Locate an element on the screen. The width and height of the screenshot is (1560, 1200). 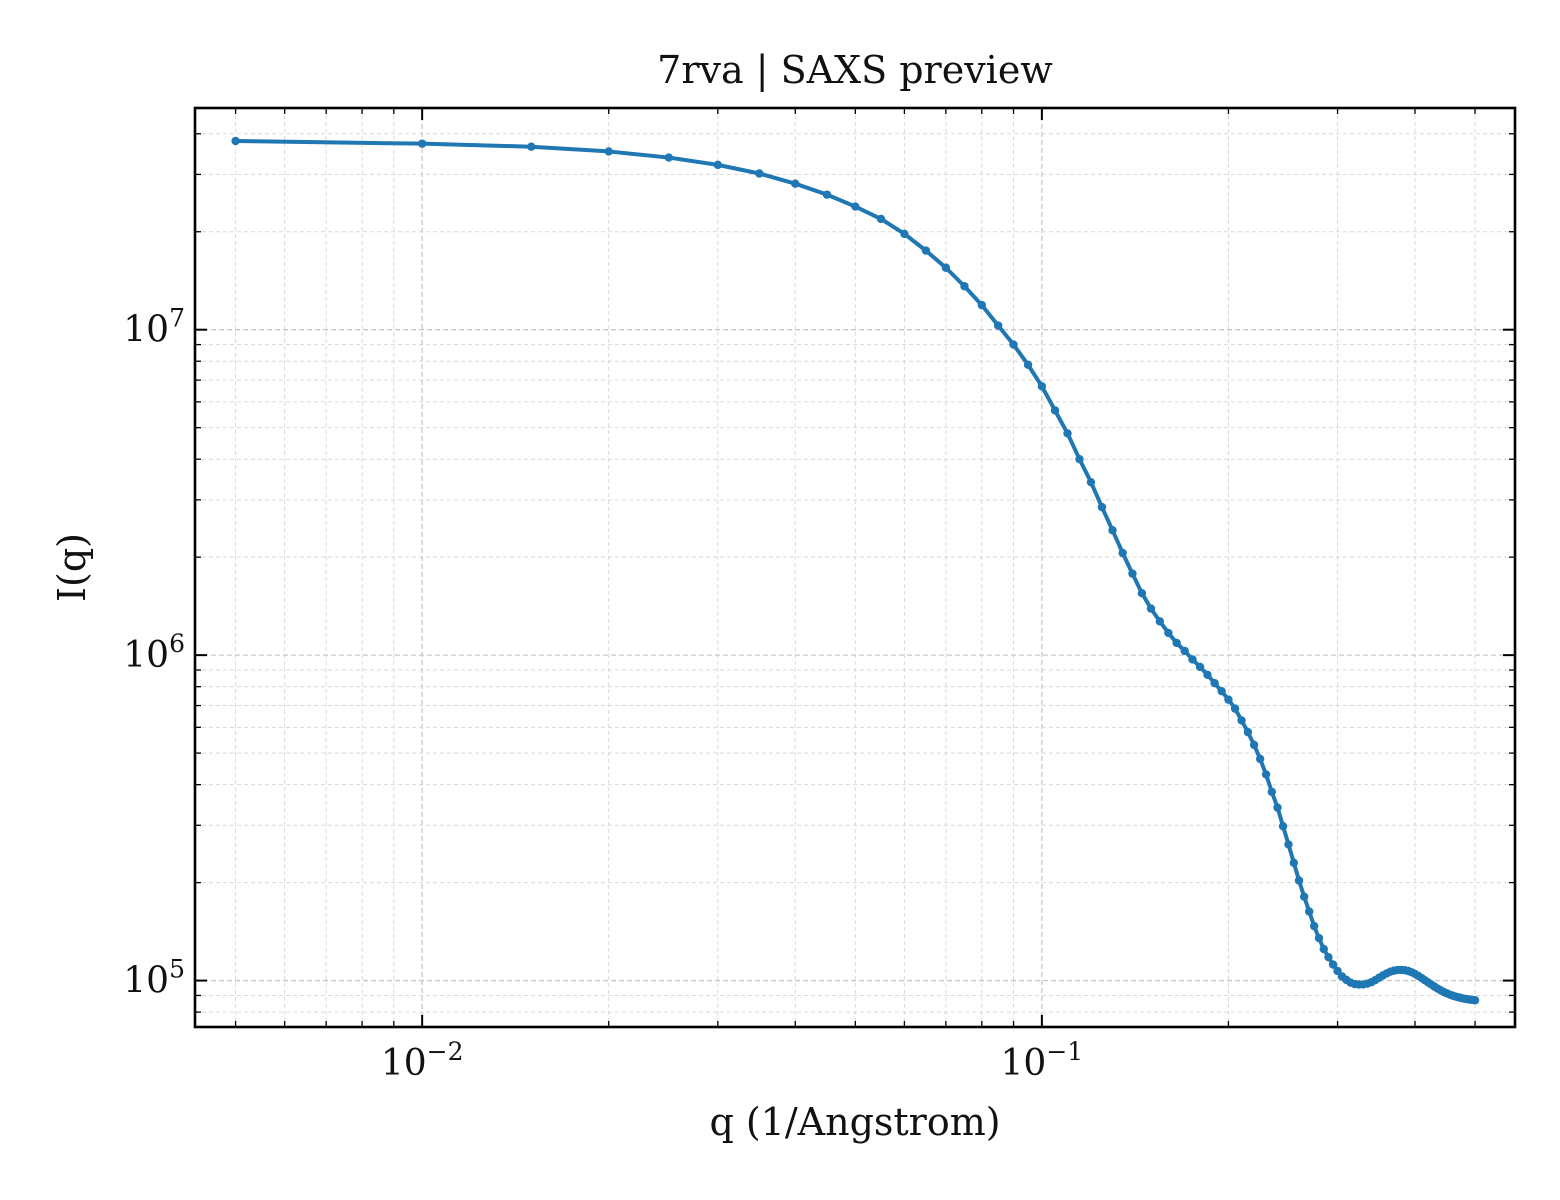
y-tick-label: 10⁵ is located at coordinates (154, 978).